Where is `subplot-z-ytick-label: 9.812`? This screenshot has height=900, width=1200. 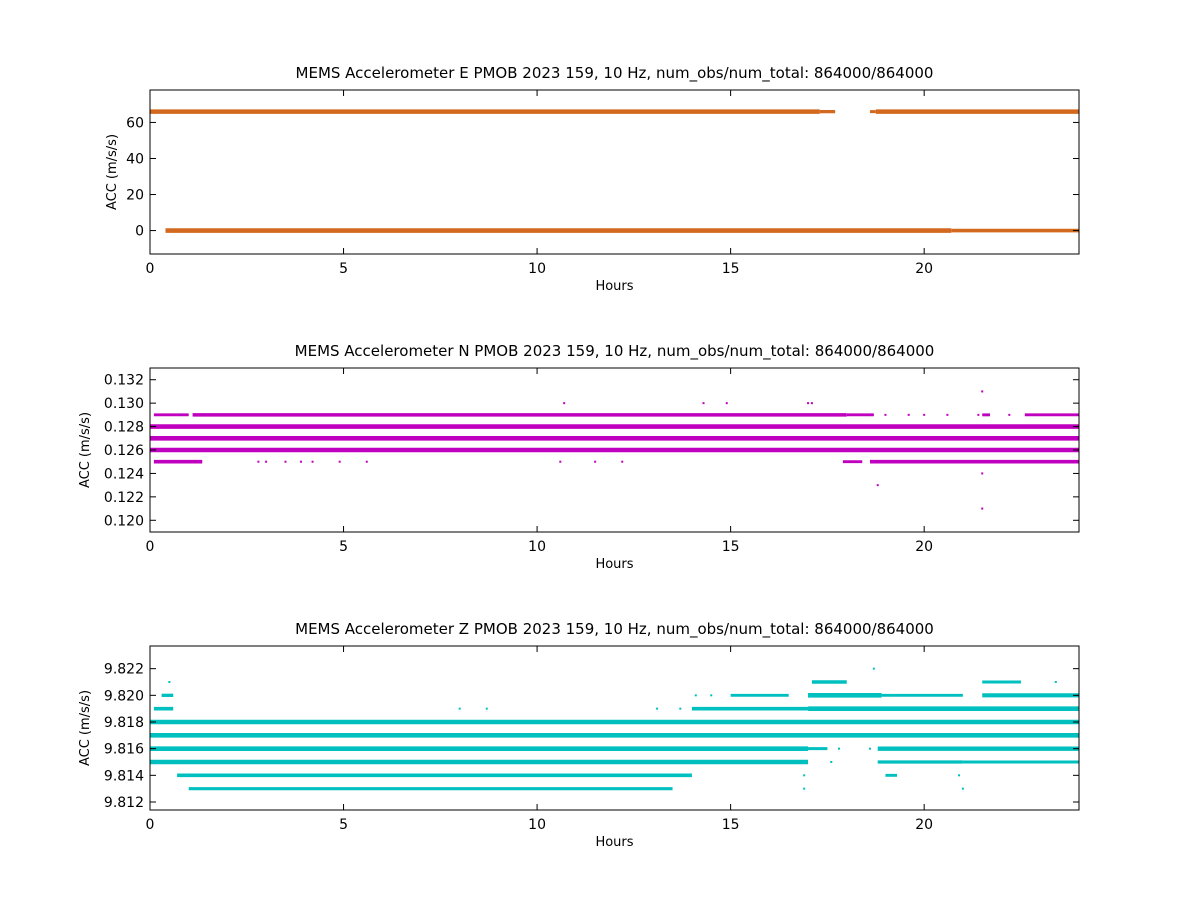
subplot-z-ytick-label: 9.812 is located at coordinates (124, 803).